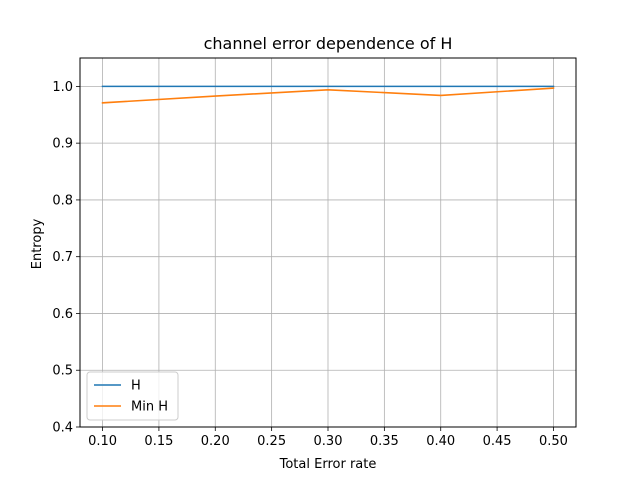 The image size is (640, 480). I want to click on series-lines, so click(328, 94).